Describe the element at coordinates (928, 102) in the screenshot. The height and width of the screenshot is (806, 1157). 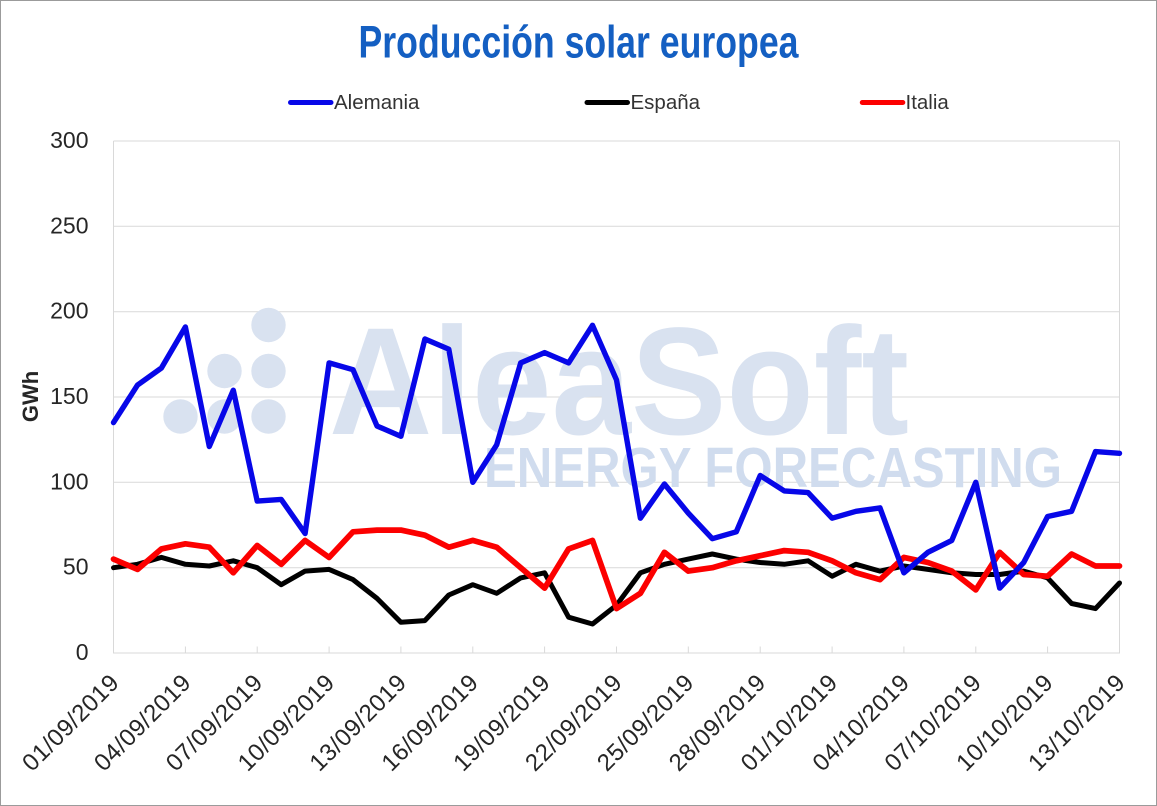
I see `svg-text: Italia` at that location.